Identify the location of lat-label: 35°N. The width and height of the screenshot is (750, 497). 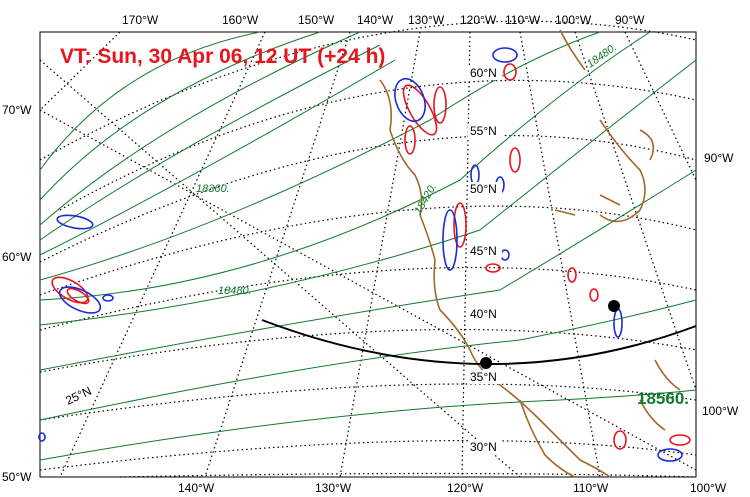
(483, 377).